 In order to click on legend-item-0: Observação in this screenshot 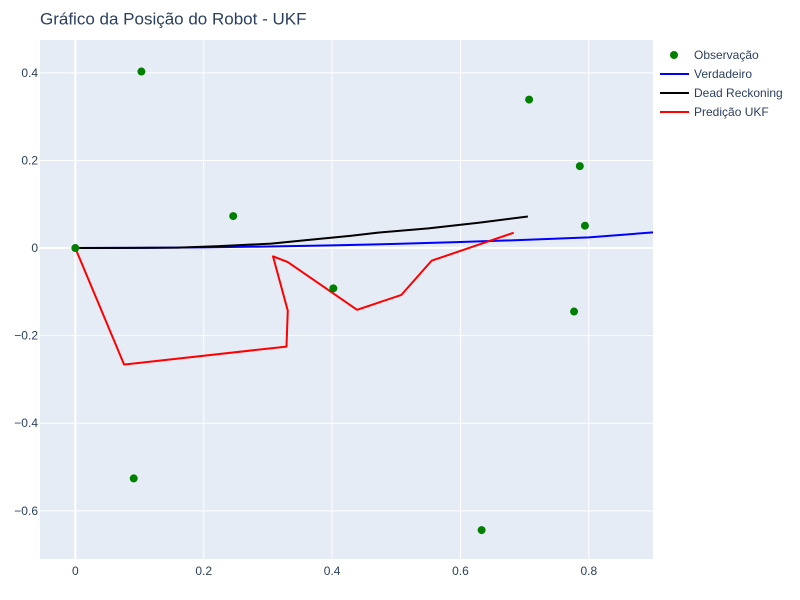, I will do `click(714, 55)`.